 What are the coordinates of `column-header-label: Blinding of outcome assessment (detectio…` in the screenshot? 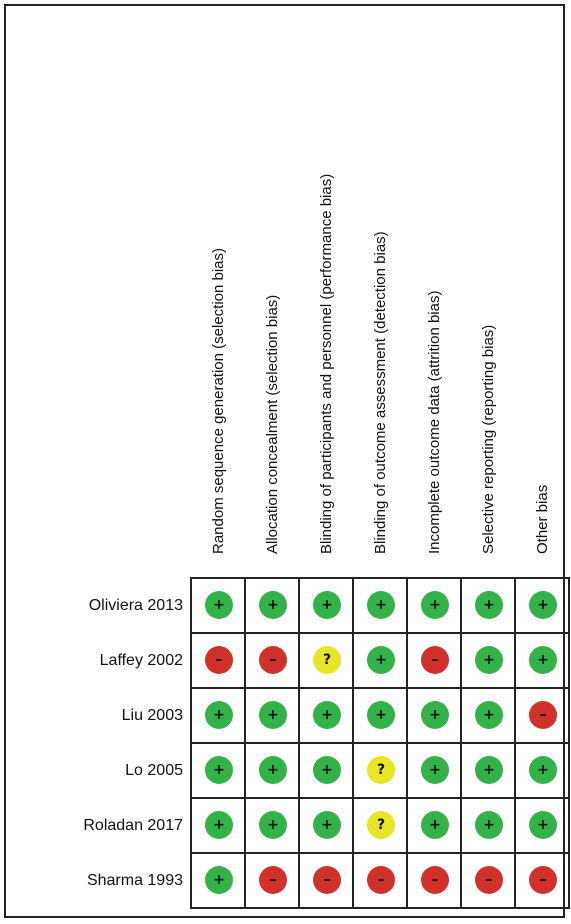 It's located at (380, 392).